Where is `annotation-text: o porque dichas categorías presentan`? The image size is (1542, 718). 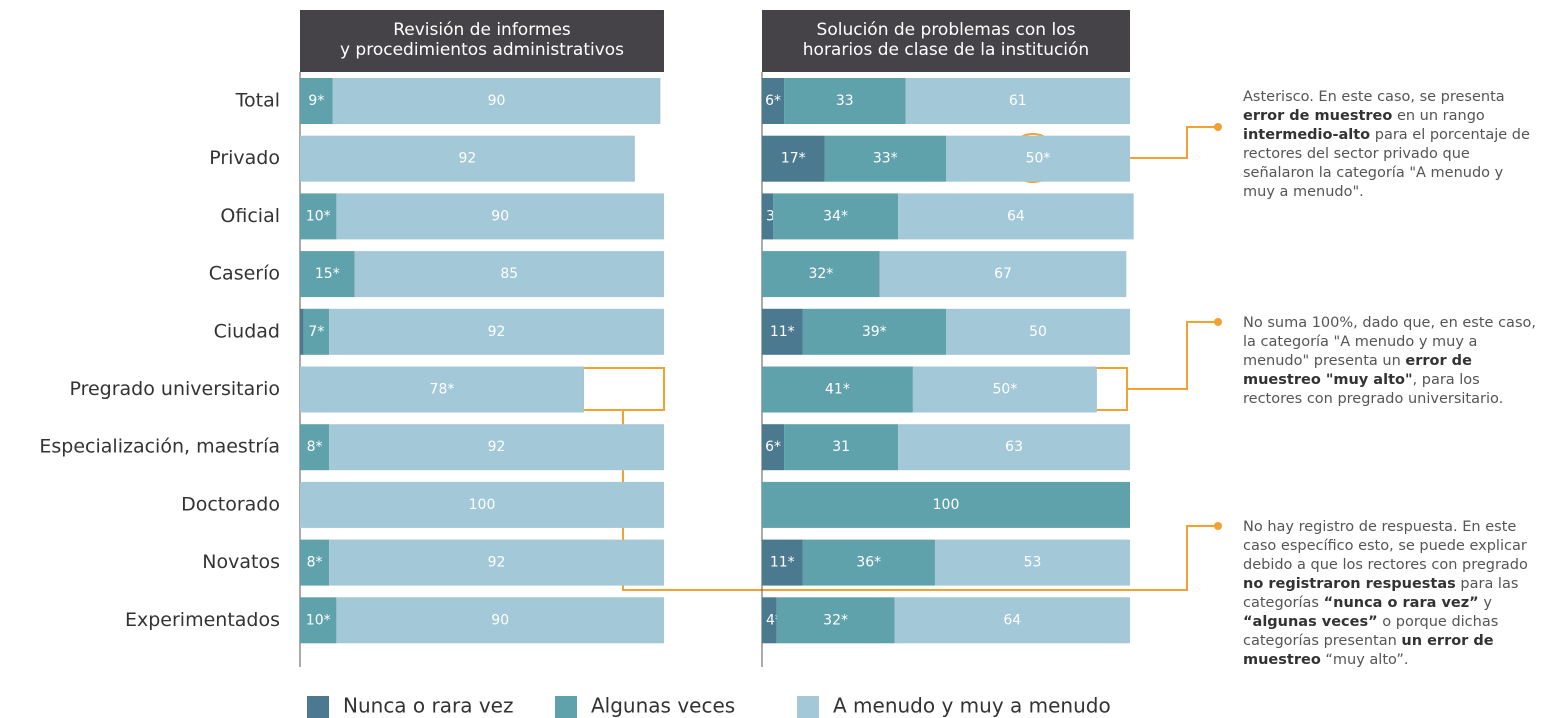 annotation-text: o porque dichas categorías presentan is located at coordinates (1371, 631).